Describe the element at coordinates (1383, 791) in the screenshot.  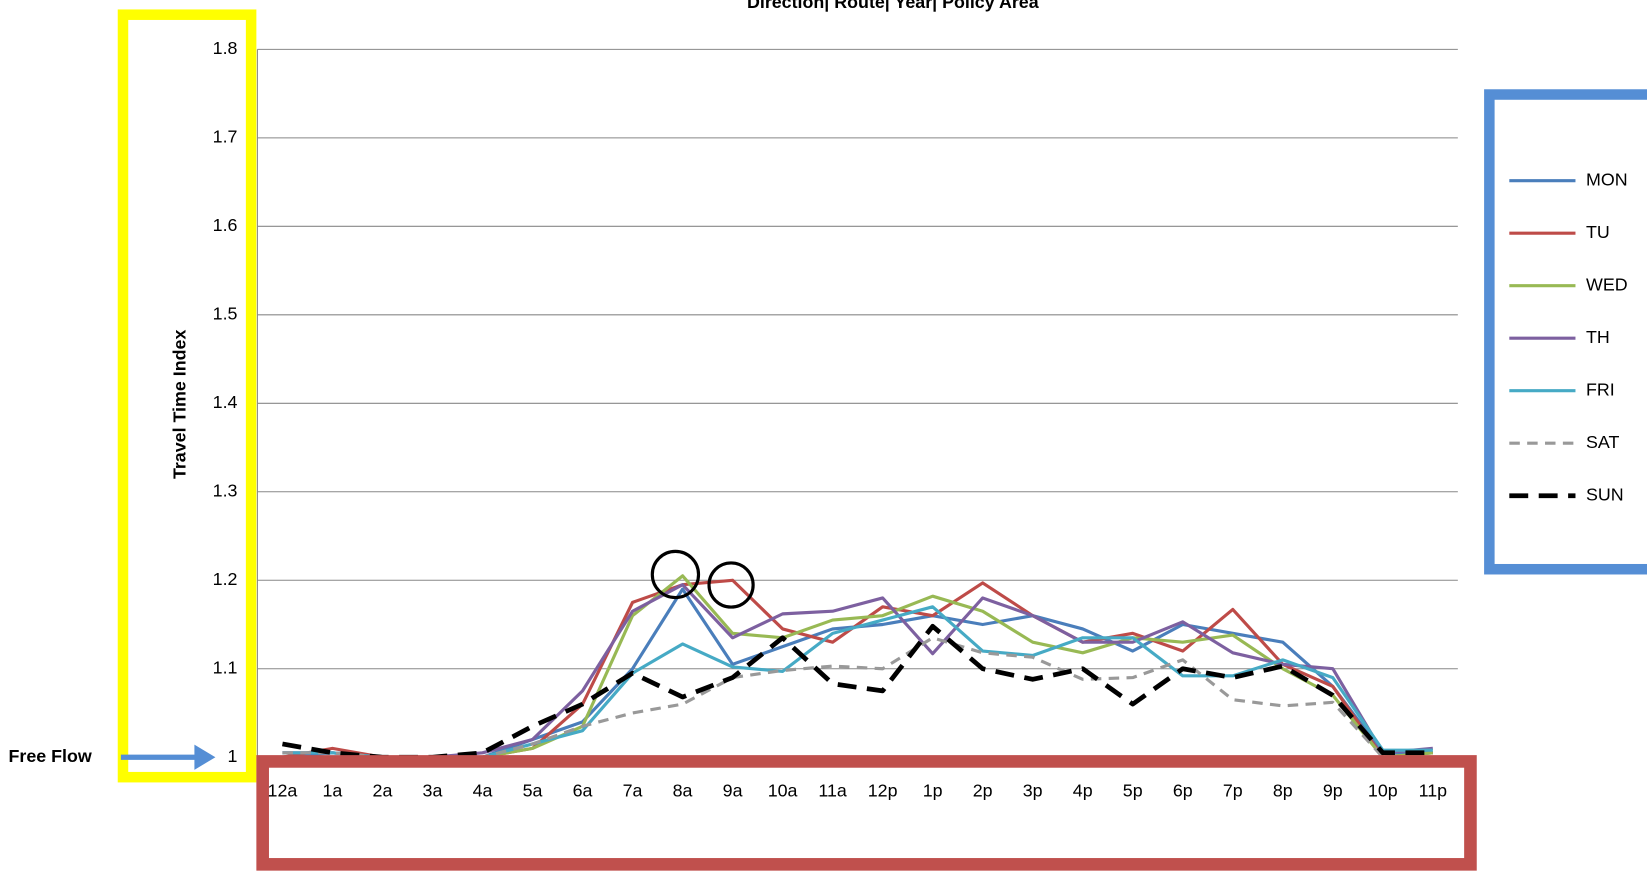
I see `x-tick-label: 10p` at that location.